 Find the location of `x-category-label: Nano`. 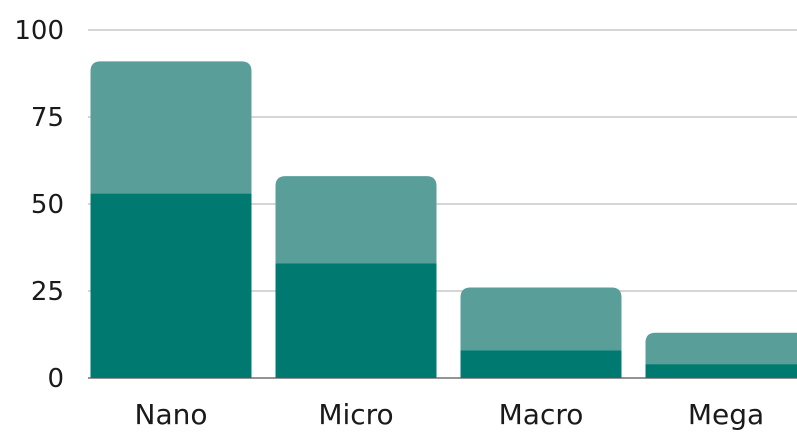

x-category-label: Nano is located at coordinates (171, 414).